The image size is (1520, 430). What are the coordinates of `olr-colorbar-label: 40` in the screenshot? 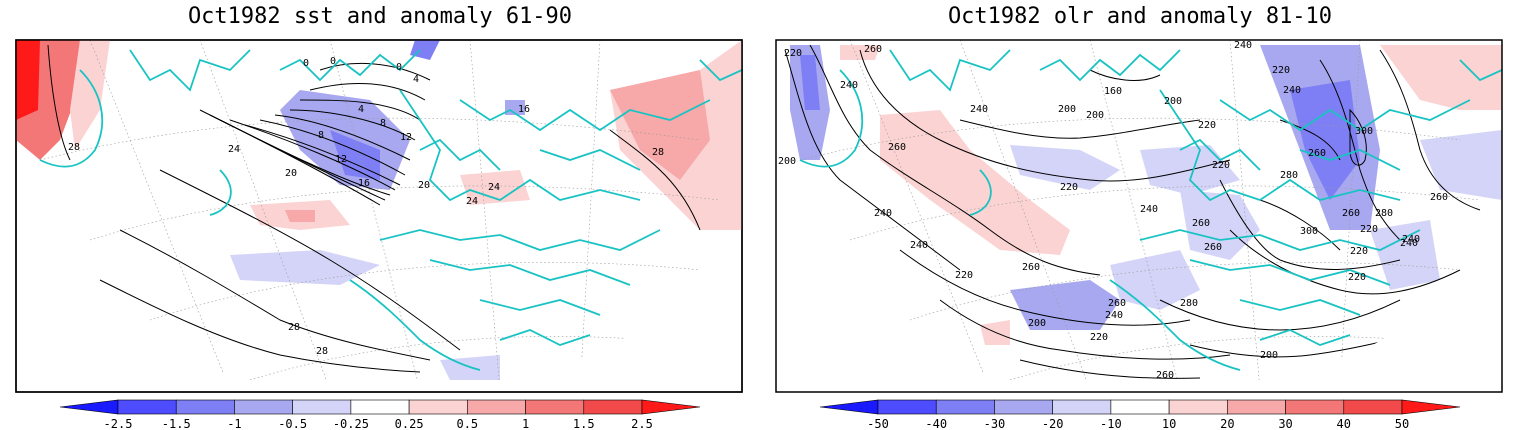 It's located at (1344, 423).